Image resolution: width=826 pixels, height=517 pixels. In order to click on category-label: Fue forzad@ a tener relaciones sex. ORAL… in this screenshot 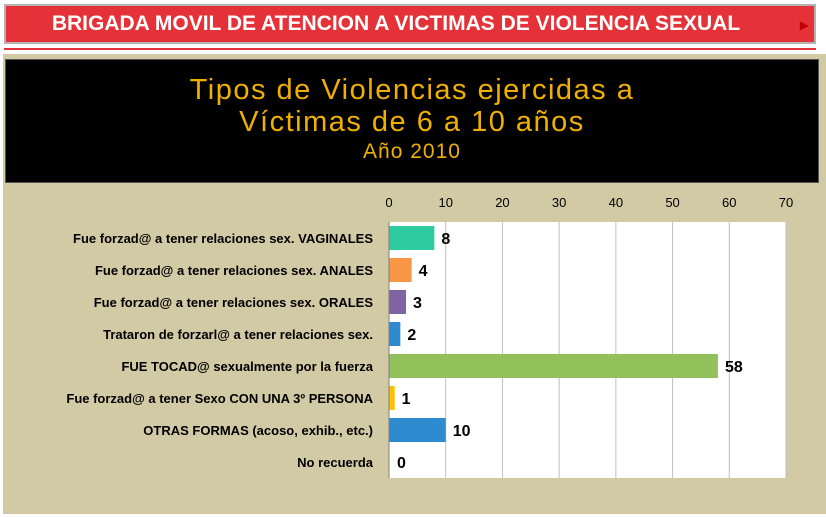, I will do `click(234, 302)`.